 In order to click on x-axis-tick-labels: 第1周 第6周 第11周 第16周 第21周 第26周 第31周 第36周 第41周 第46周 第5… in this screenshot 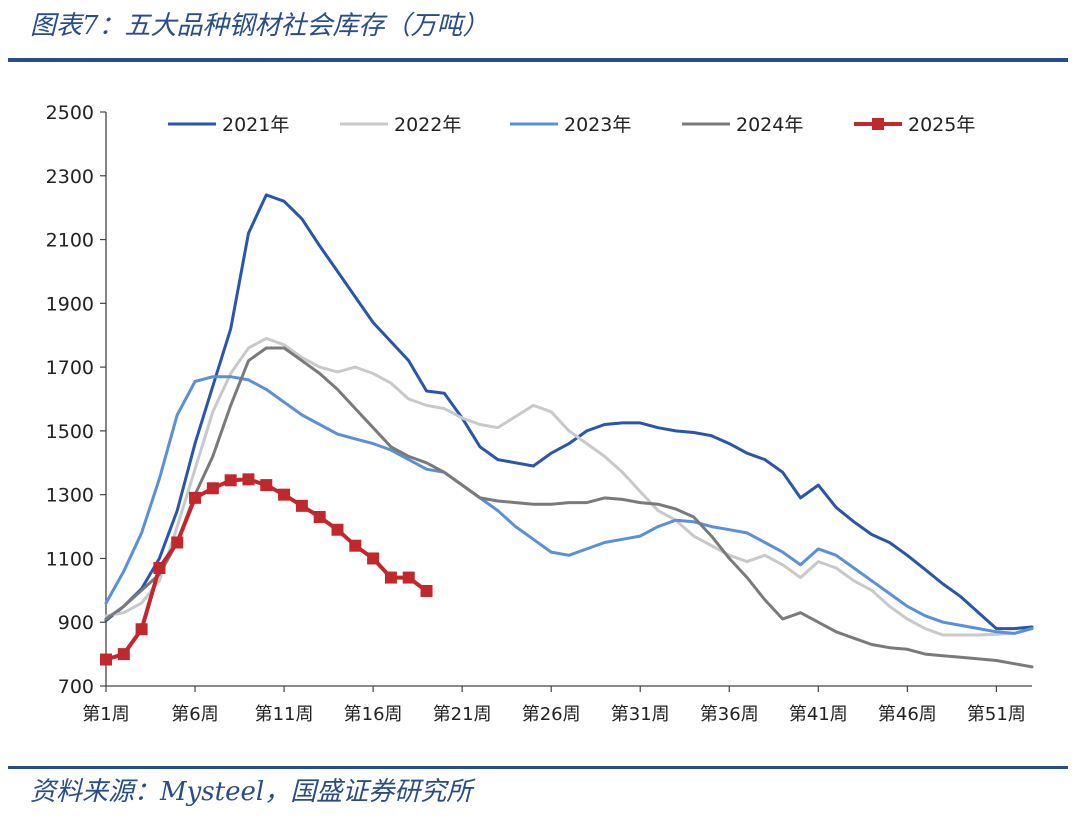, I will do `click(554, 714)`.